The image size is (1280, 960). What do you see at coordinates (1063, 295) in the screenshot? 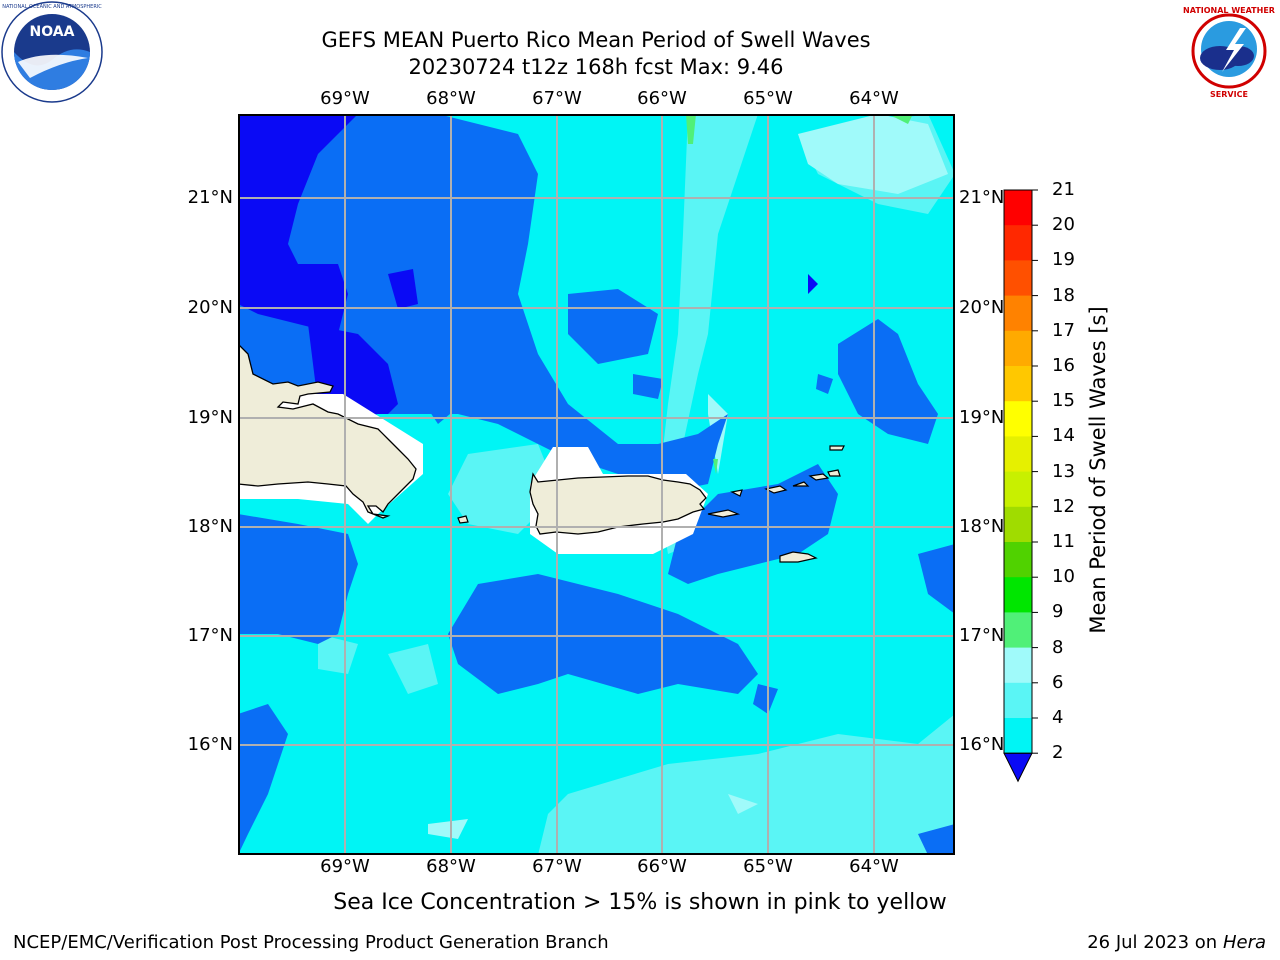
I see `colorbar-tick-label: 18` at bounding box center [1063, 295].